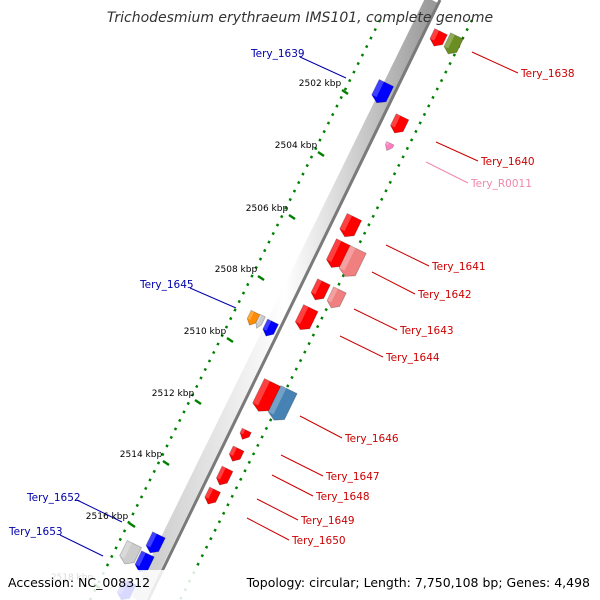 The height and width of the screenshot is (600, 600). Describe the element at coordinates (141, 455) in the screenshot. I see `kbp-tick-label: 2514 kbp` at that location.